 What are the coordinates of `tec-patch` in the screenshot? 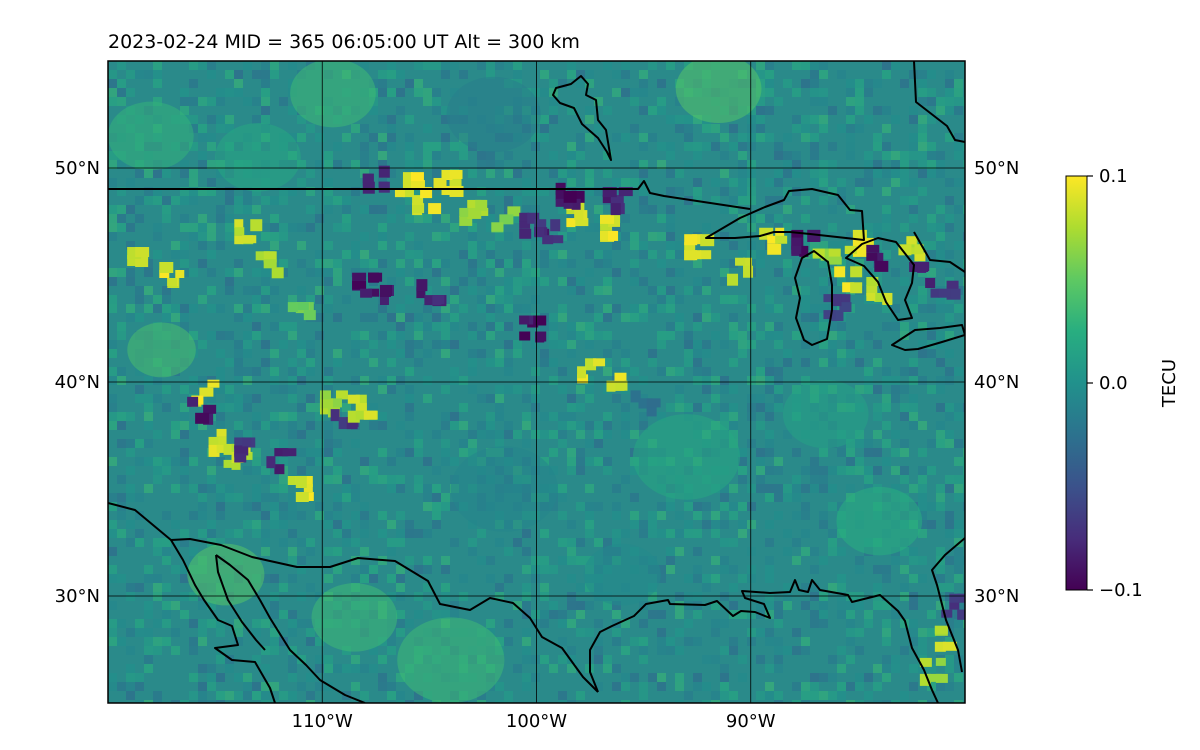 It's located at (718, 92).